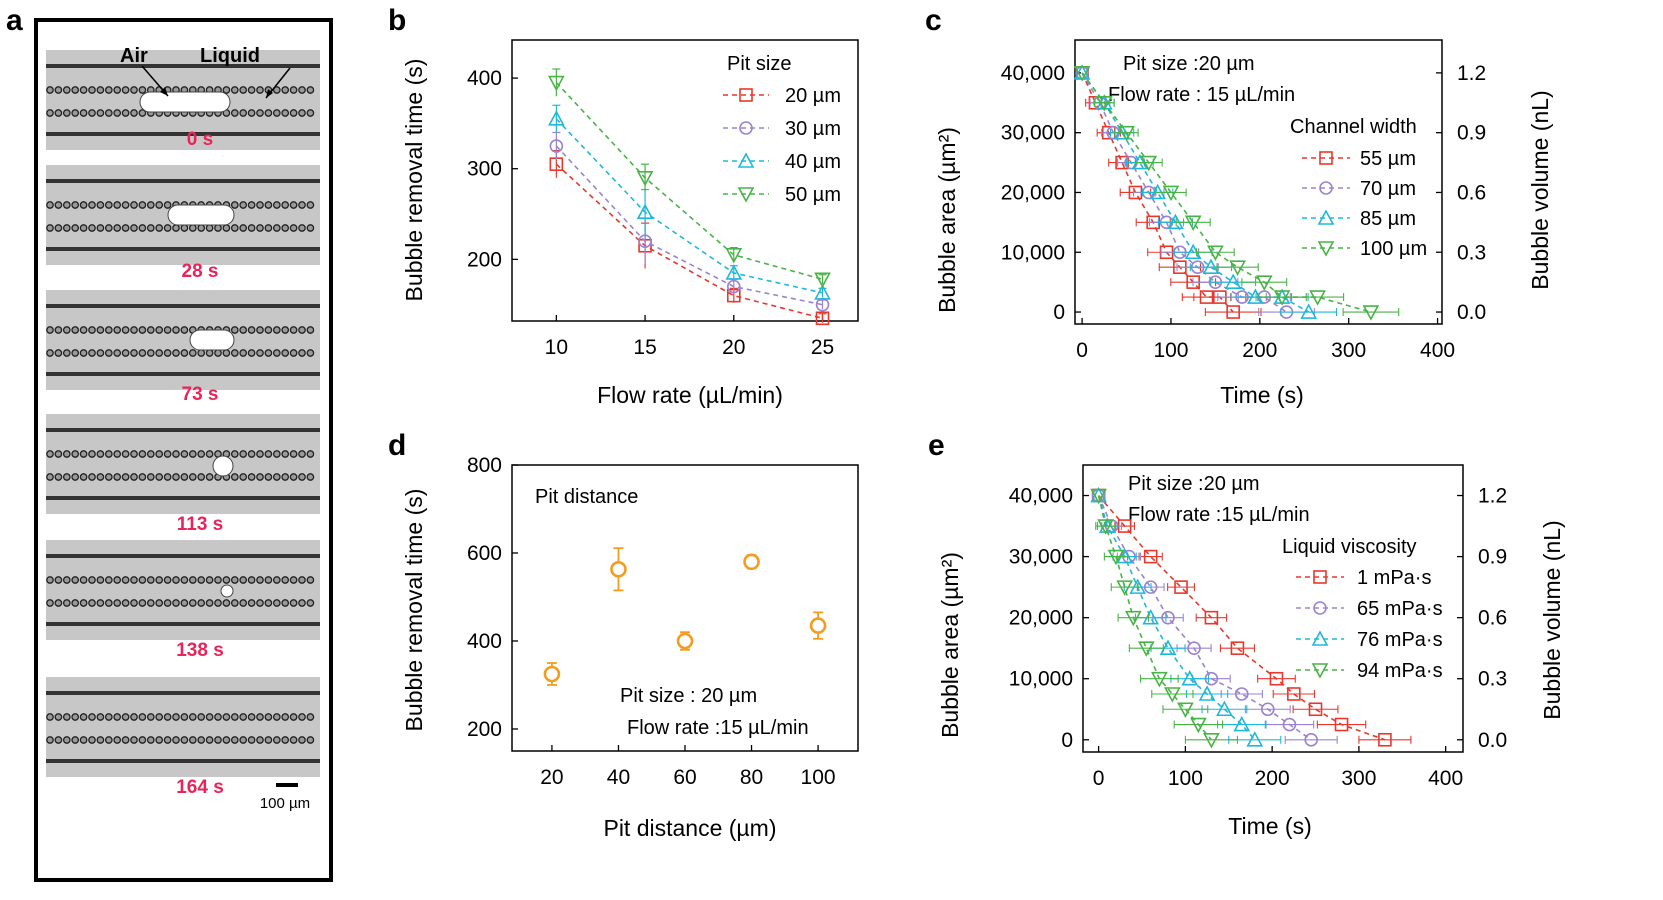  I want to click on x-tick-label: 300, so click(1348, 350).